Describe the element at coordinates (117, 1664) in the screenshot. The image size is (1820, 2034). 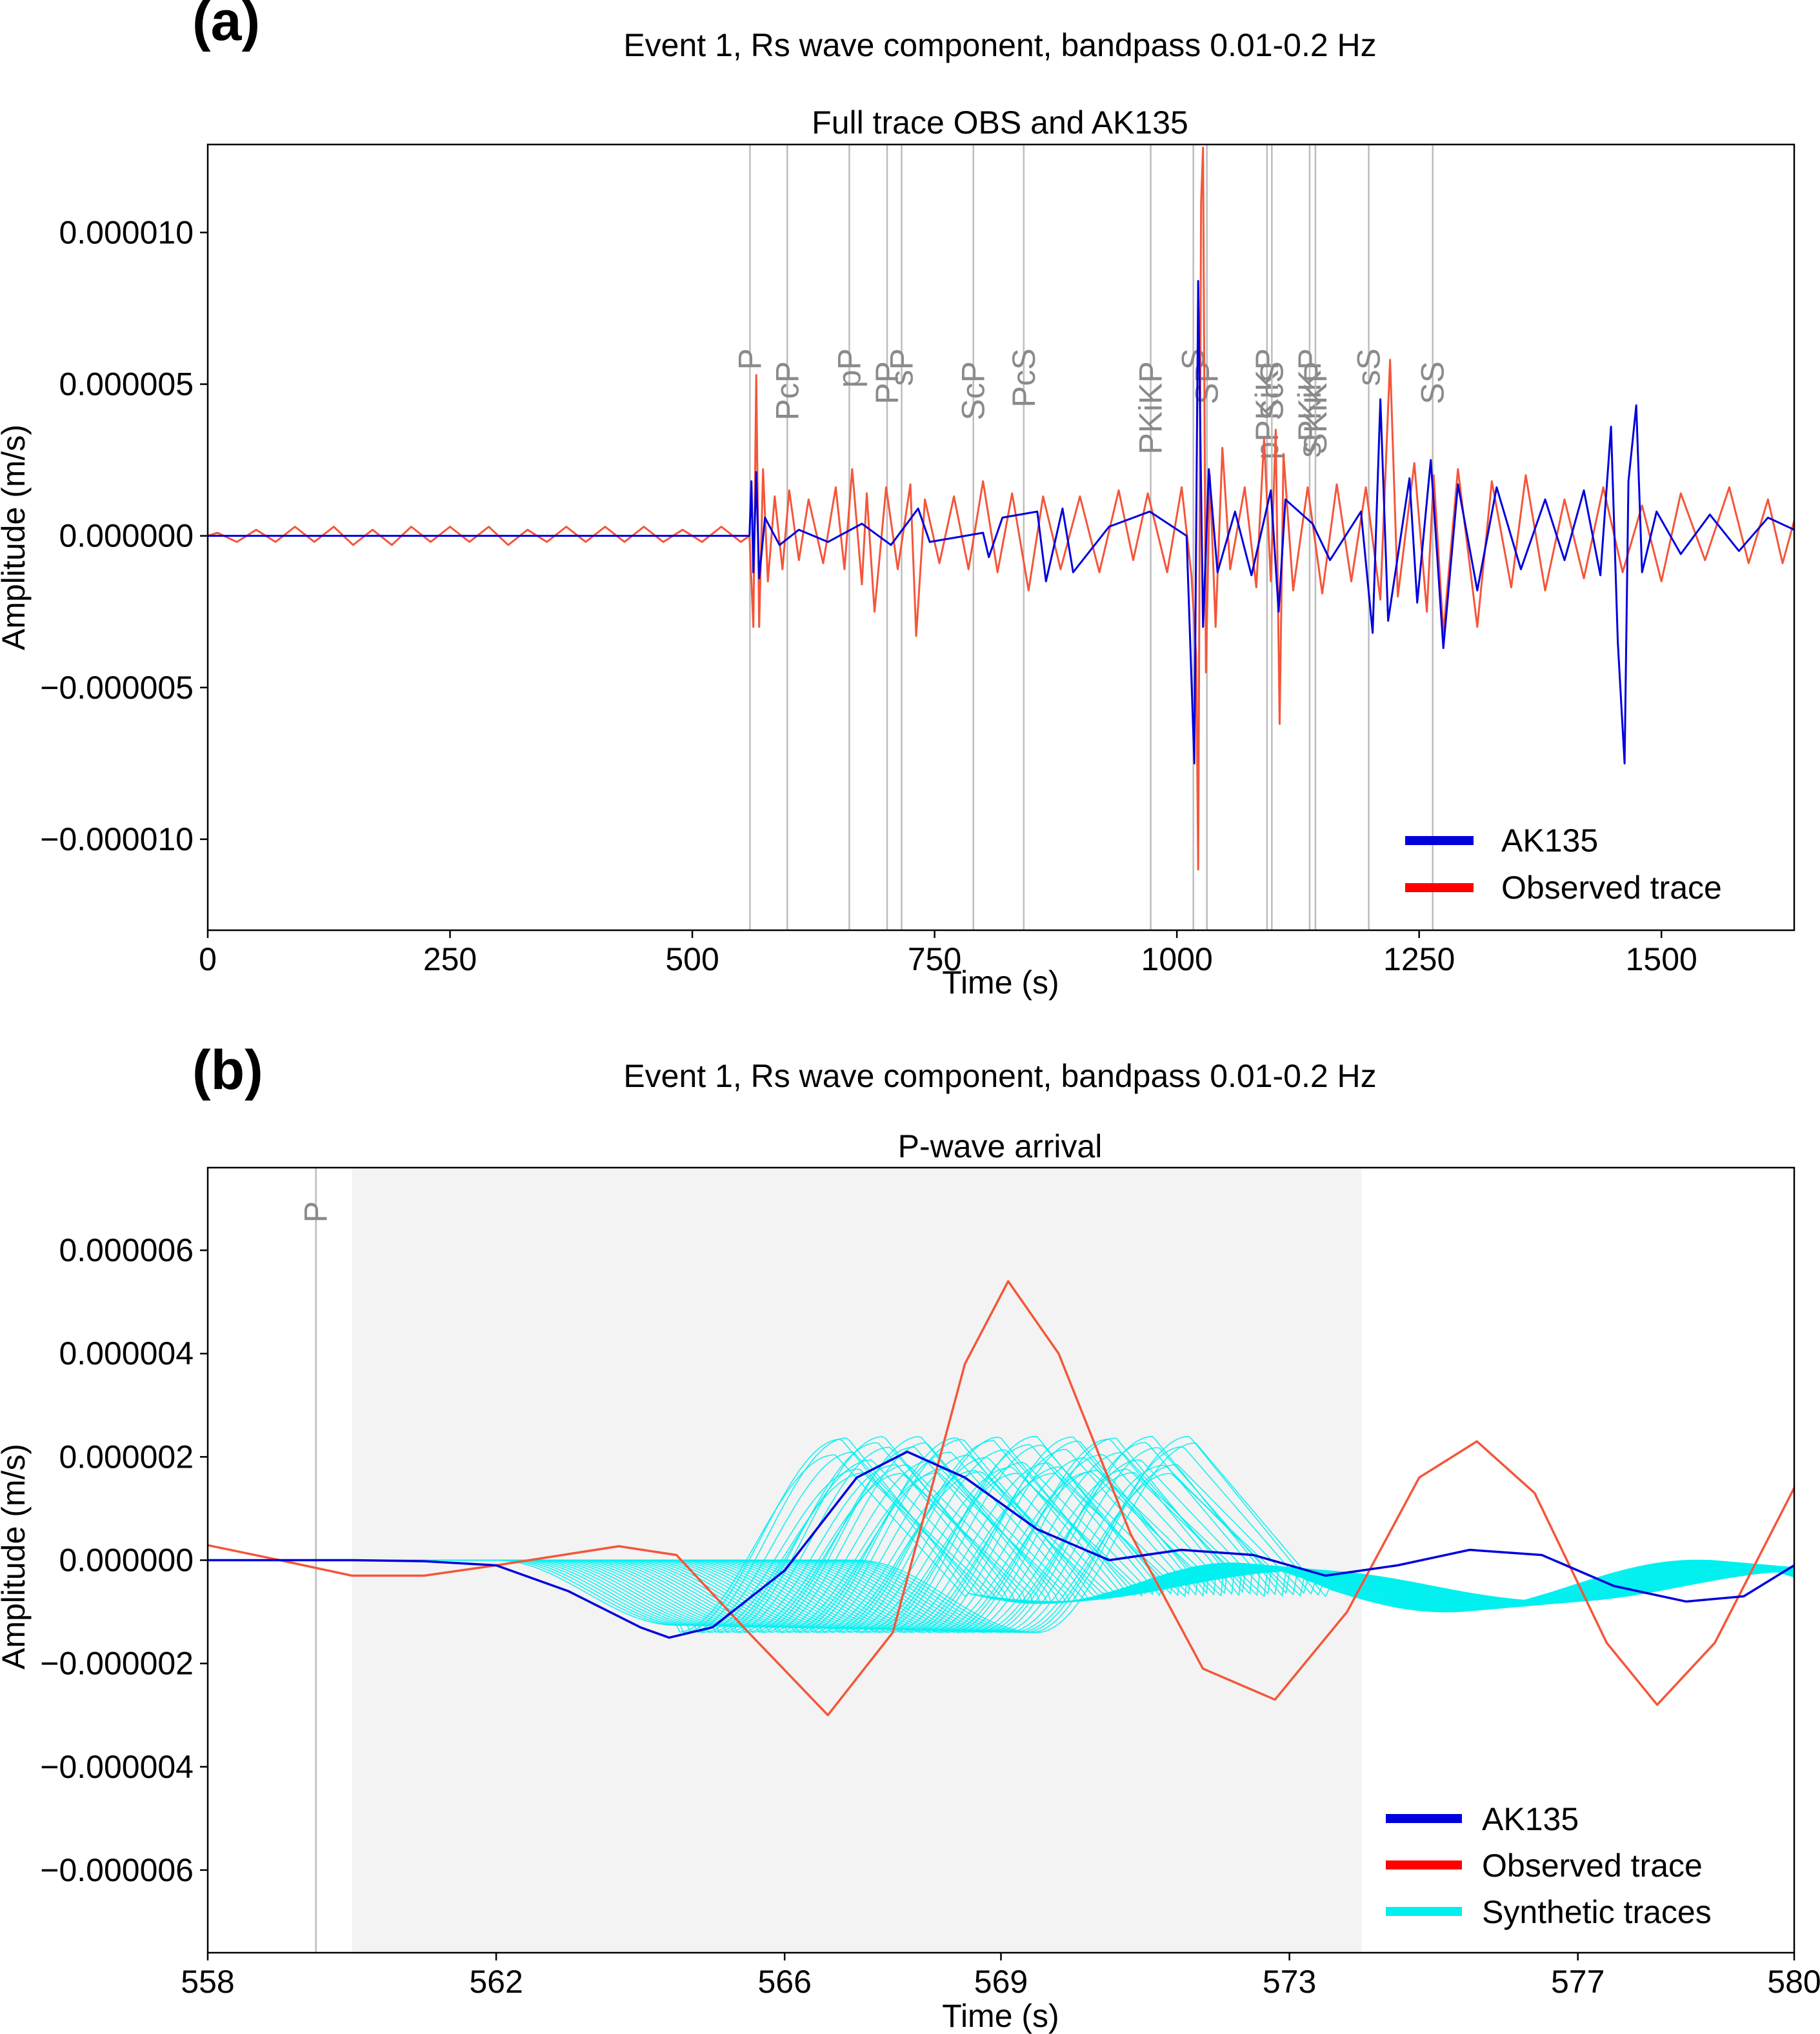
I see `y-tick-label: −0.000002` at that location.